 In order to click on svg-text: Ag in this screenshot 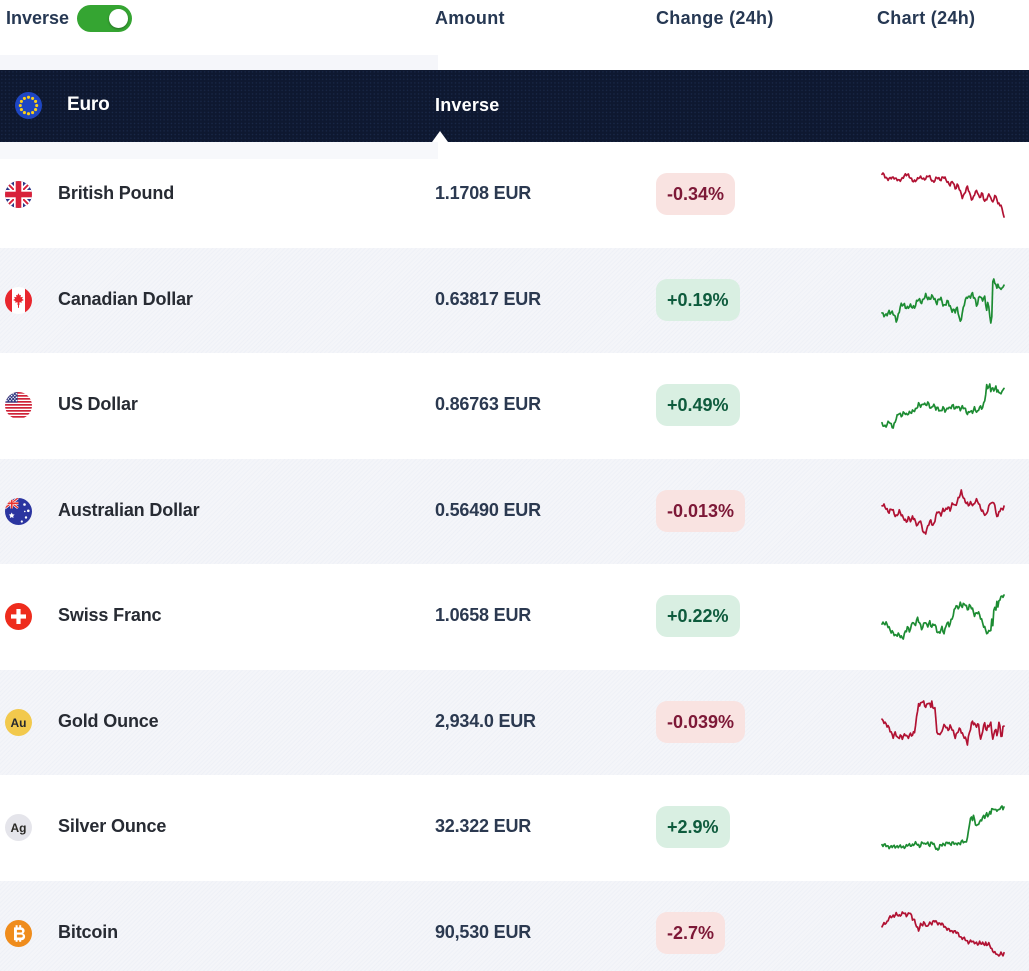, I will do `click(19, 828)`.